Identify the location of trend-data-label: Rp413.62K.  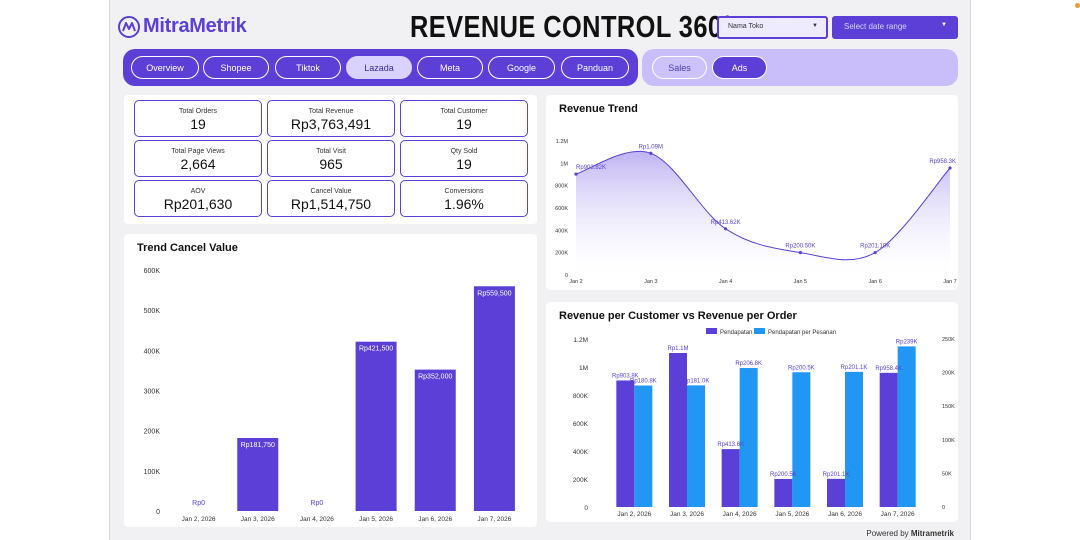
(726, 223).